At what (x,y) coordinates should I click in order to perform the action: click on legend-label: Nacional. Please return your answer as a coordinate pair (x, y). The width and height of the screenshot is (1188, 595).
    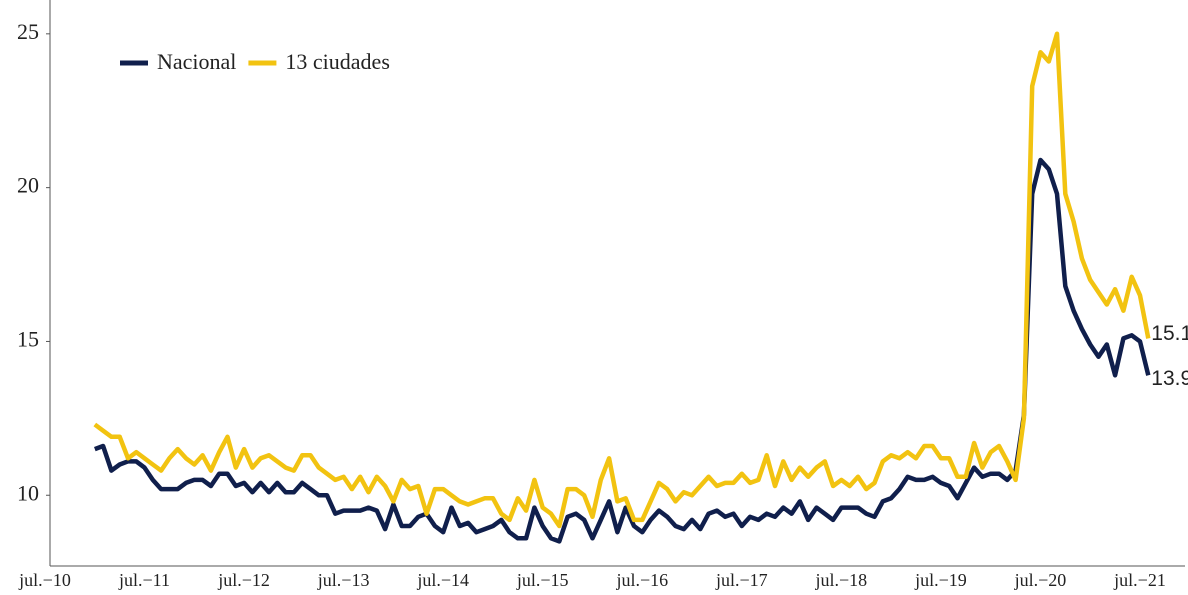
    Looking at the image, I should click on (196, 61).